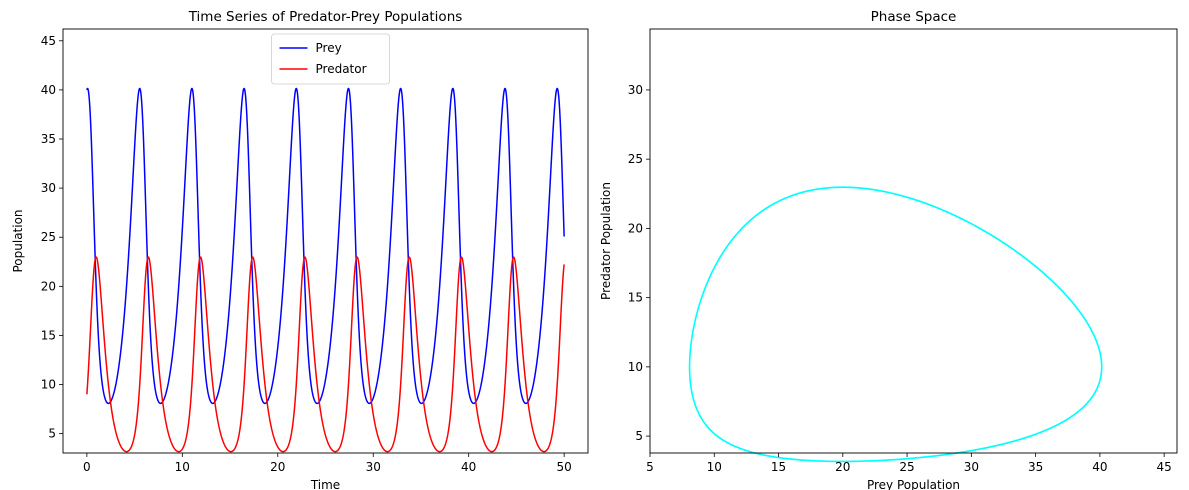  I want to click on y-ticks: 5 10 15 20 25 30, so click(639, 263).